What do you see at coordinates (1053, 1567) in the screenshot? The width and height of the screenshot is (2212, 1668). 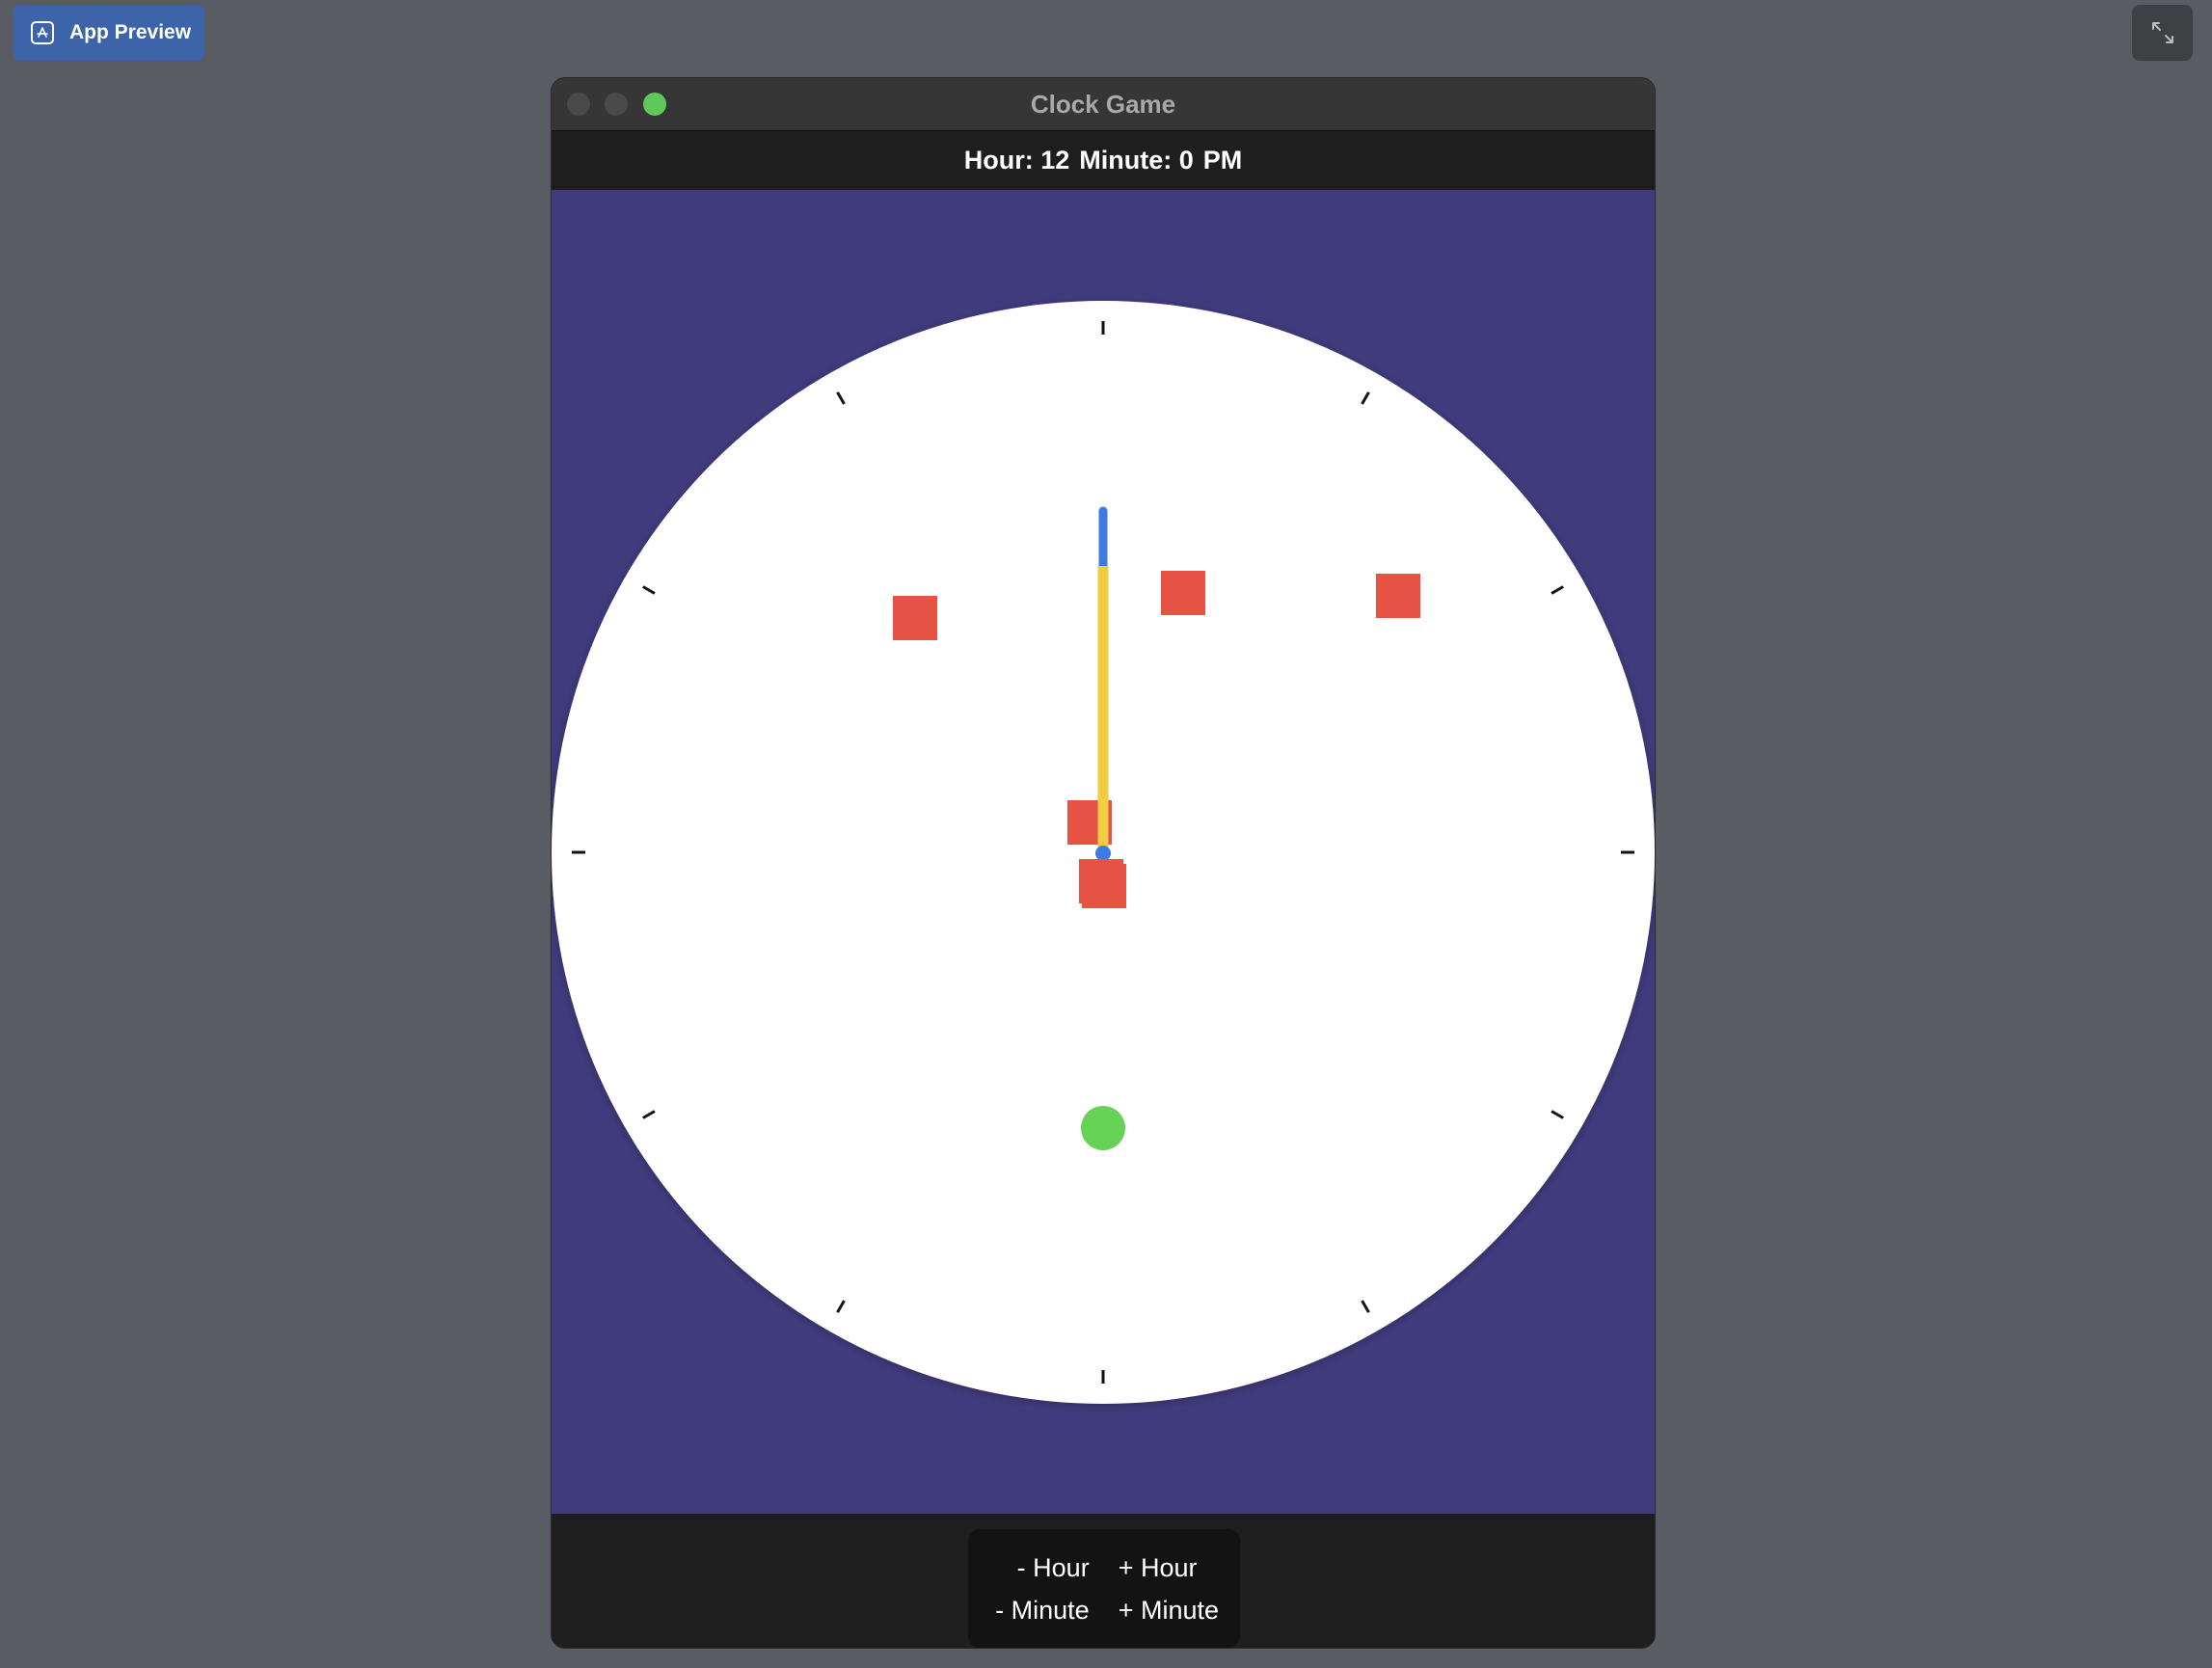 I see `minus-hour-button: - Hour` at bounding box center [1053, 1567].